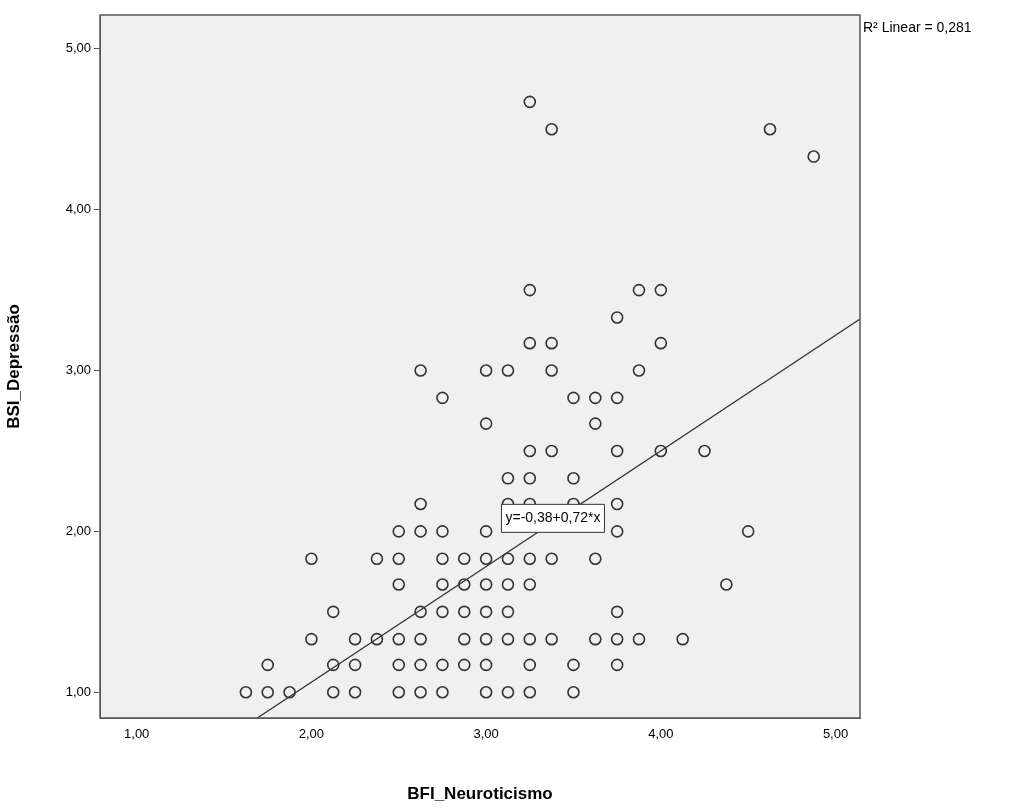 The height and width of the screenshot is (809, 1018). I want to click on x-tick-label: 2,00, so click(311, 734).